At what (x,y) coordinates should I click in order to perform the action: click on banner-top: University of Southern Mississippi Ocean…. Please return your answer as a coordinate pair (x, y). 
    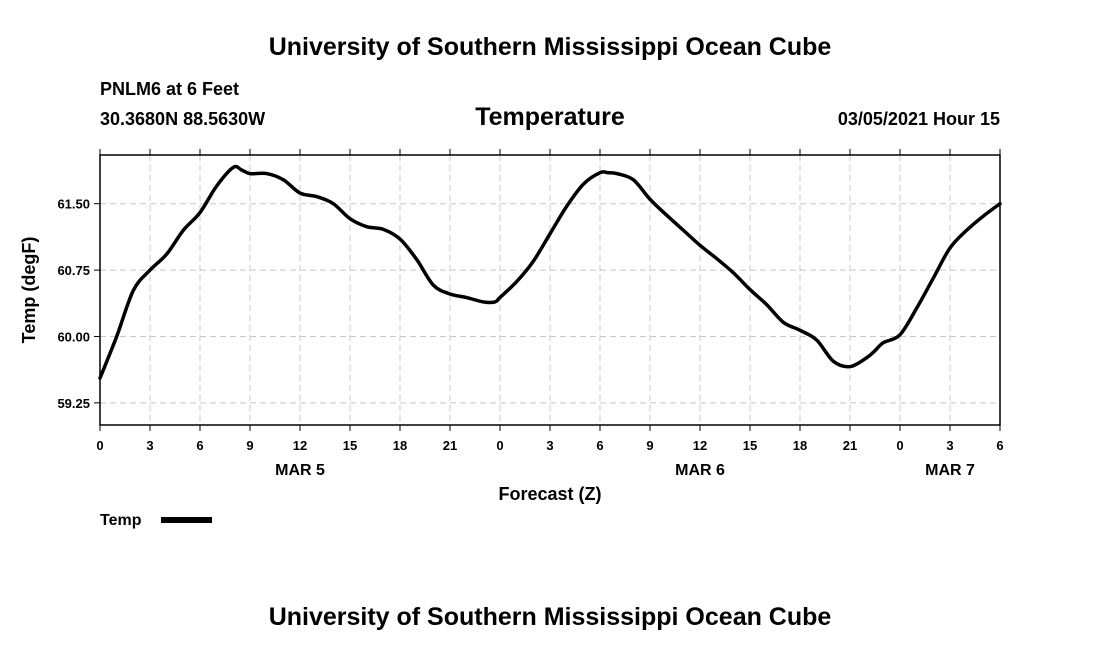
    Looking at the image, I should click on (550, 47).